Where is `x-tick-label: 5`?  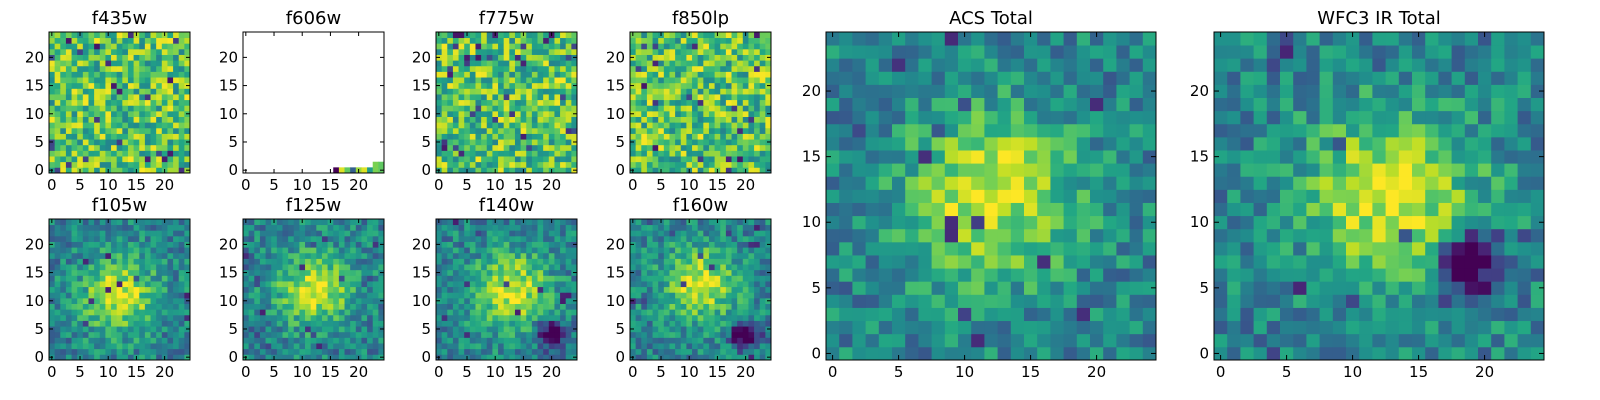 x-tick-label: 5 is located at coordinates (274, 185).